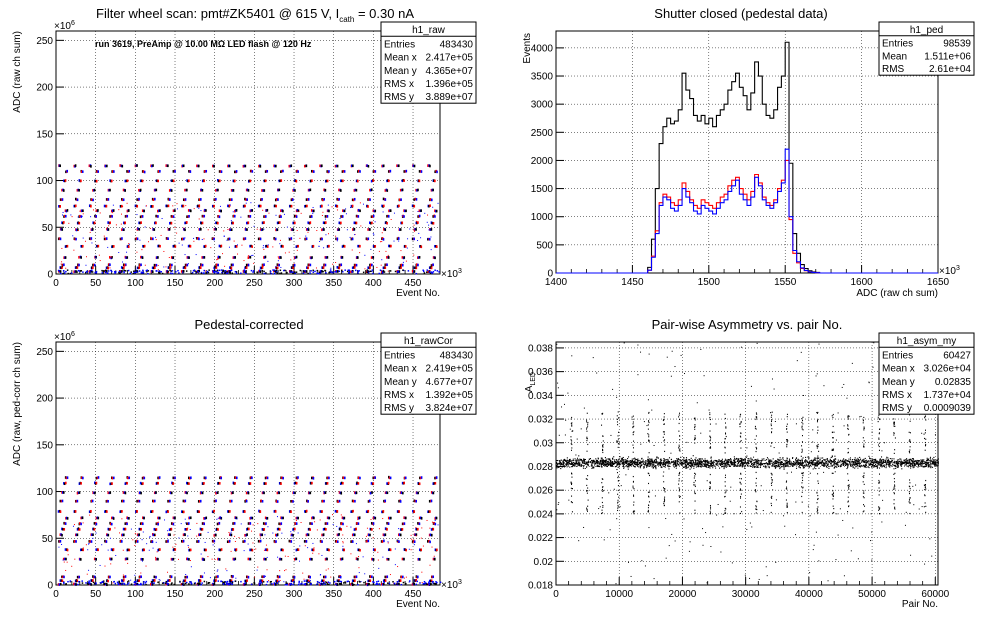 The image size is (996, 622). Describe the element at coordinates (556, 594) in the screenshot. I see `x-tick-label: 0` at that location.